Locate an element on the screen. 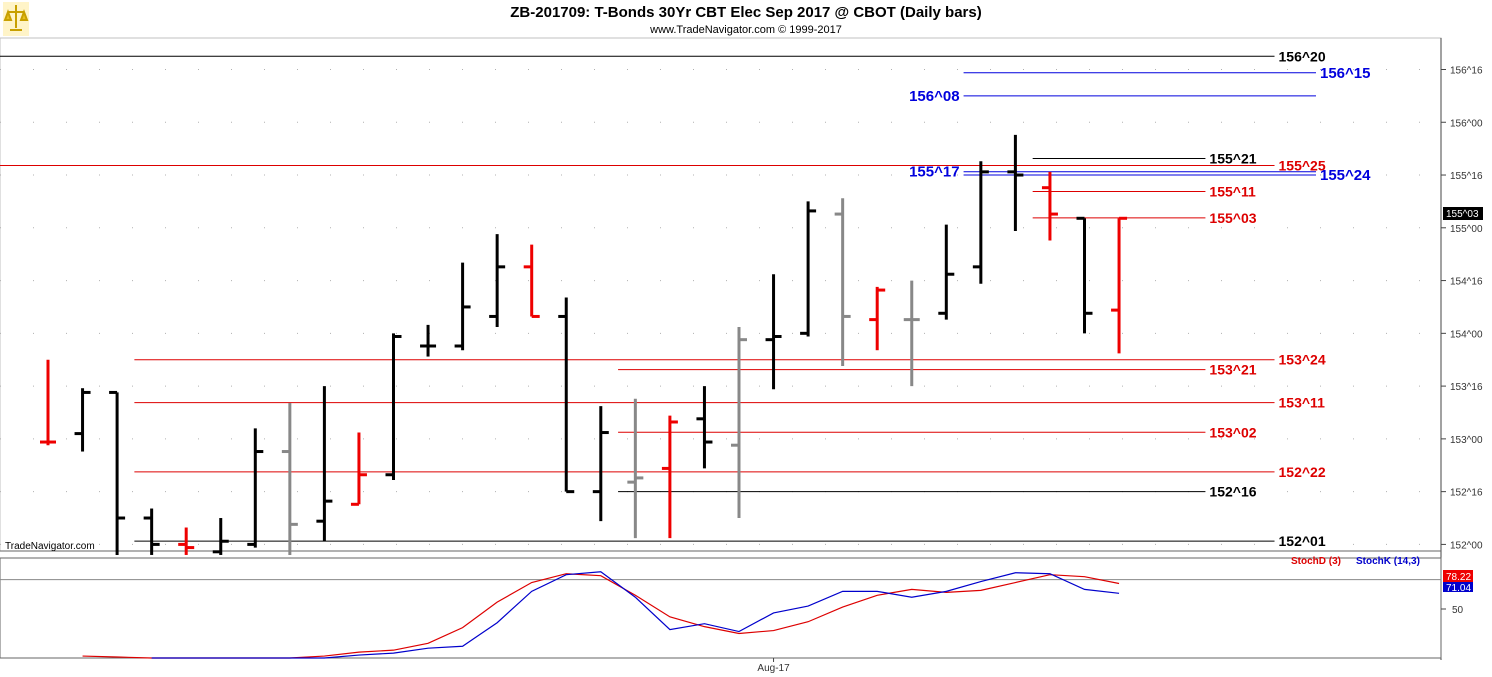  level-label: 156^20 is located at coordinates (1302, 56).